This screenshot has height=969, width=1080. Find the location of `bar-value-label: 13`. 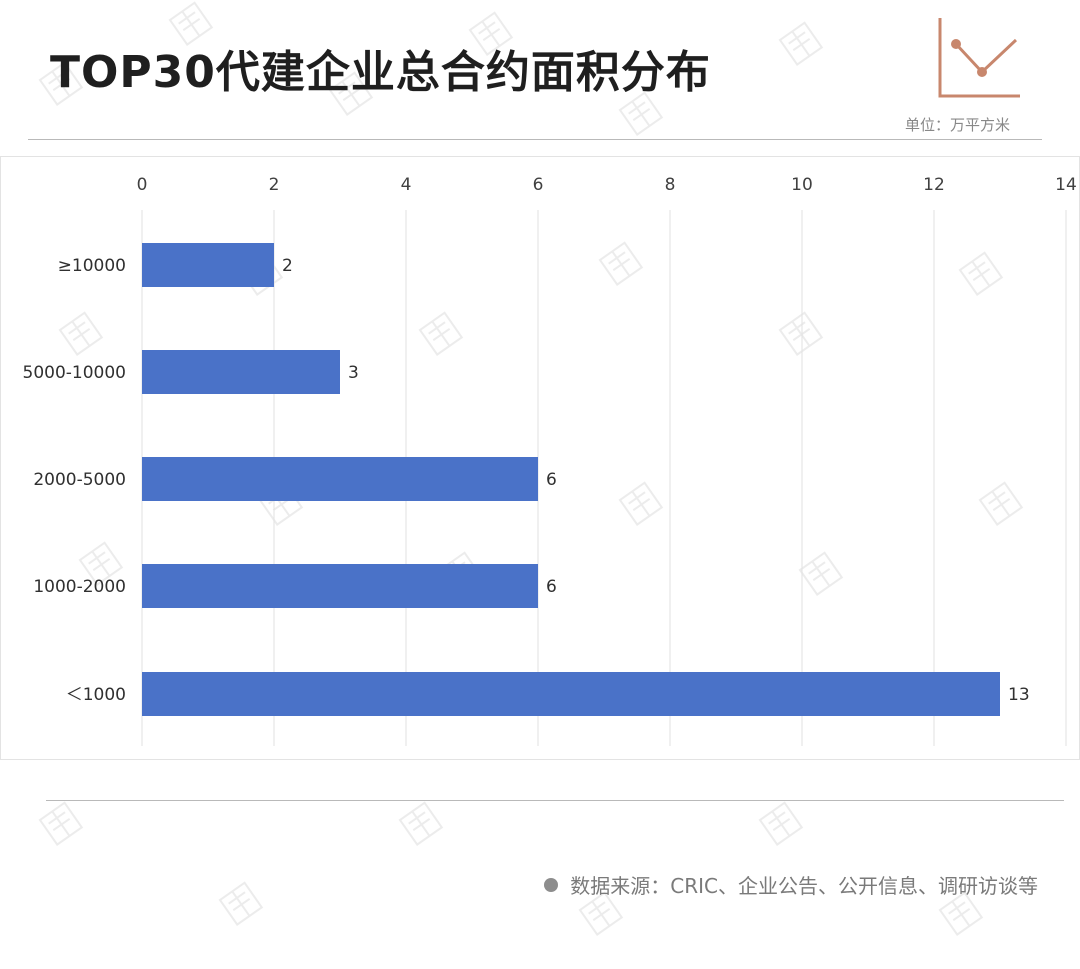

bar-value-label: 13 is located at coordinates (1019, 695).